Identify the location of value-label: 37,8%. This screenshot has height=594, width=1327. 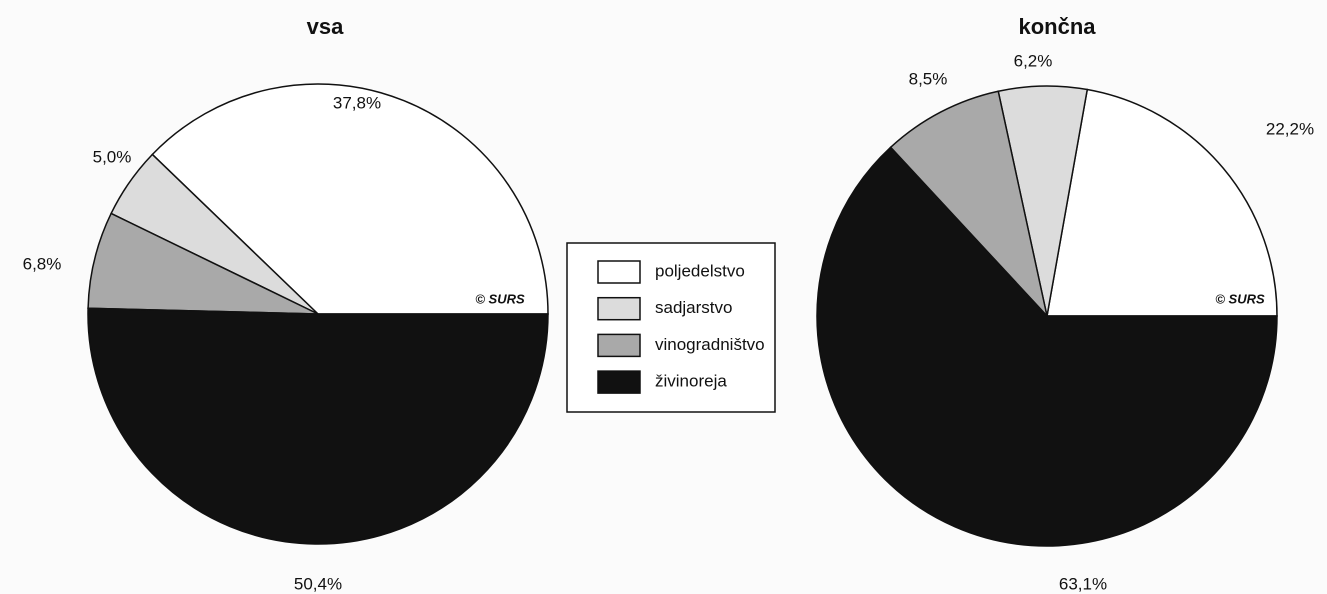
(357, 102).